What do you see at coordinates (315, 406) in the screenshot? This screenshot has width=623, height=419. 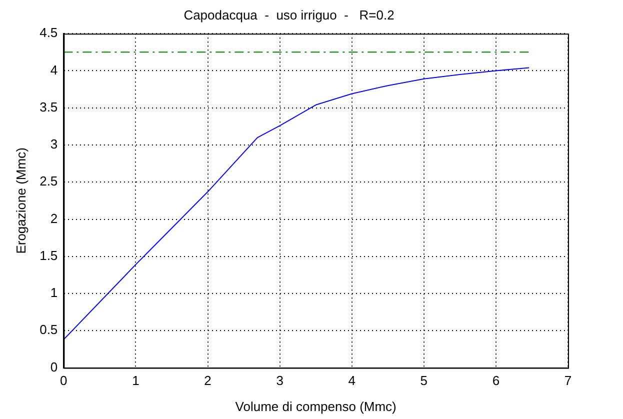 I see `x-axis-title: Volume di compenso (Mmc)` at bounding box center [315, 406].